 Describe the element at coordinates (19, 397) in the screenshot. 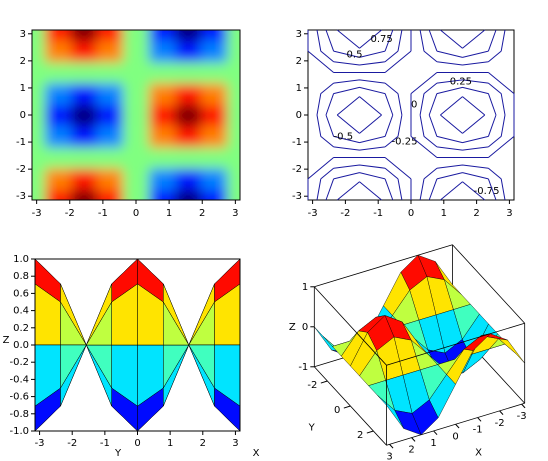

I see `y-tick-label: -0.6` at that location.